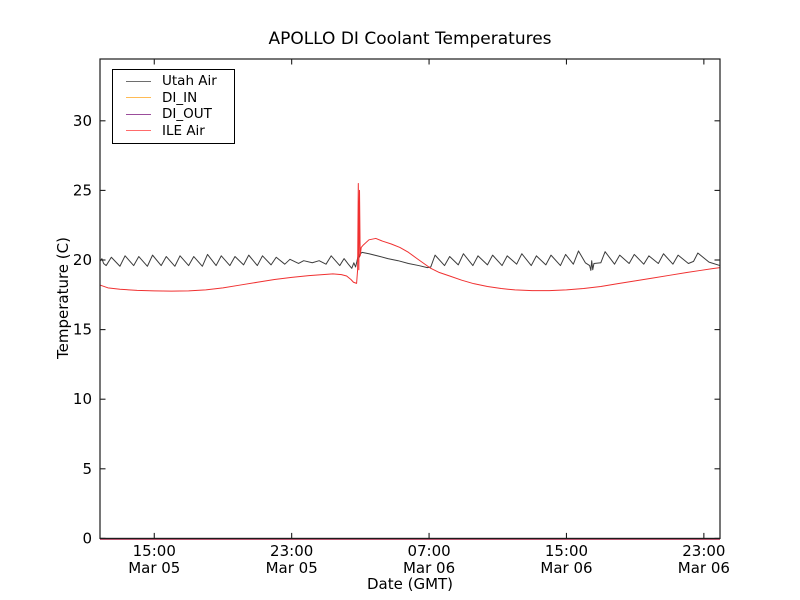  What do you see at coordinates (87, 538) in the screenshot?
I see `y-tick-label: 0` at bounding box center [87, 538].